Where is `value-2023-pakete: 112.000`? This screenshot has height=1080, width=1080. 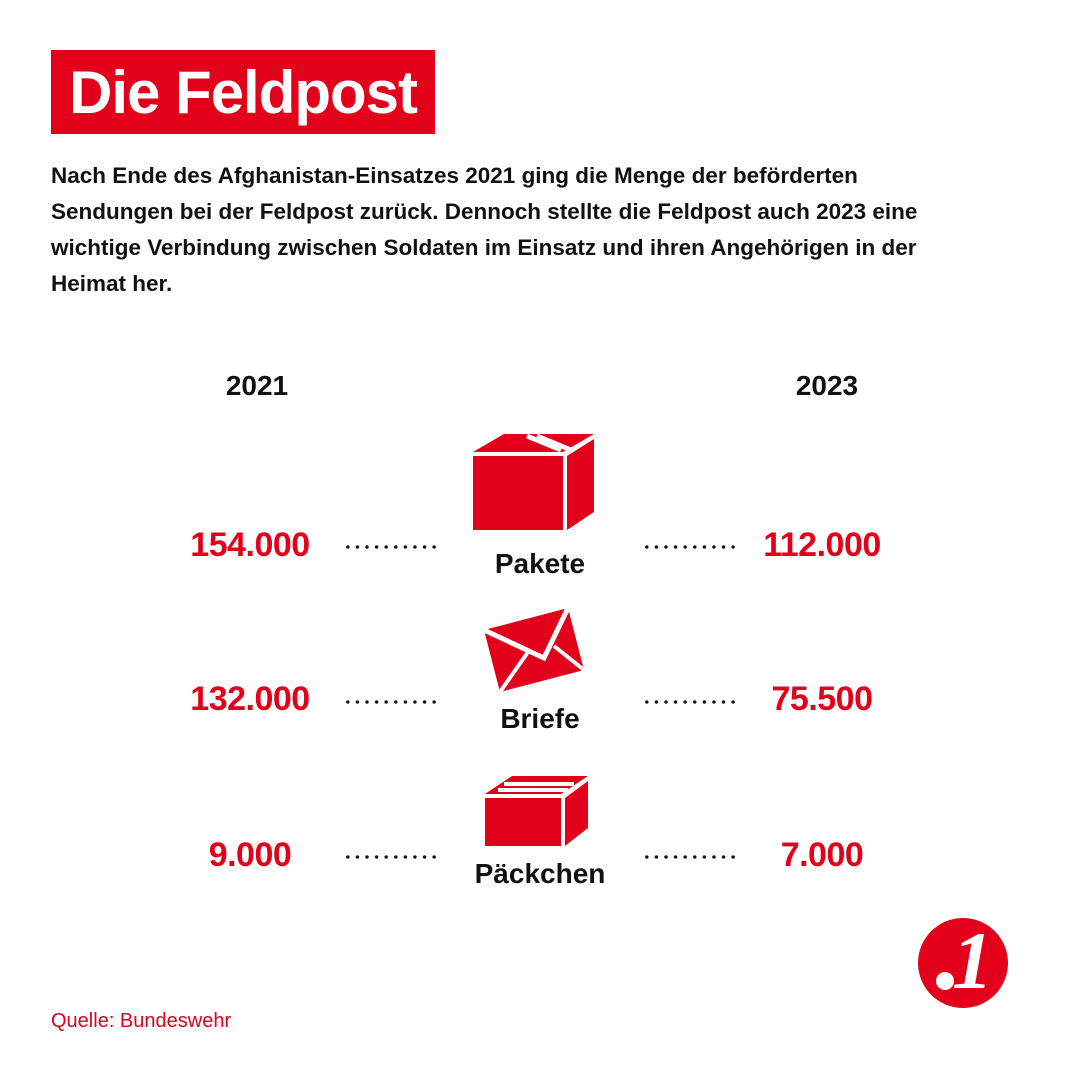
value-2023-pakete: 112.000 is located at coordinates (822, 545).